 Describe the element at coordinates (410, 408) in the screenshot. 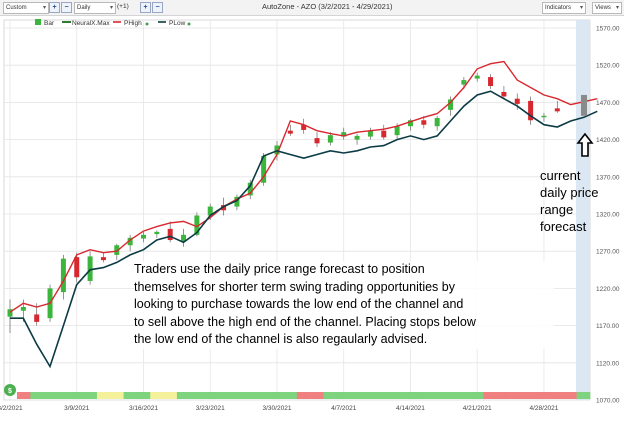

I see `x-tick-label: 4/14/2021` at that location.